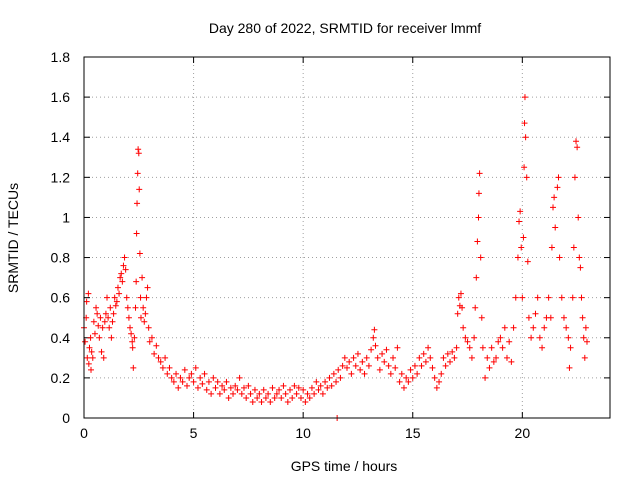 The width and height of the screenshot is (640, 480). Describe the element at coordinates (66, 217) in the screenshot. I see `y-tick-label: 1` at that location.